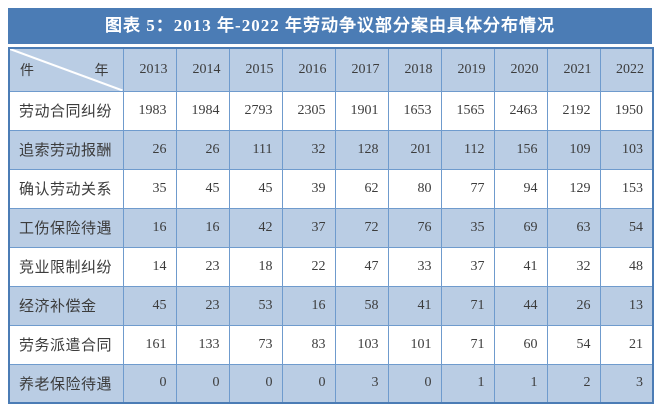  I want to click on value-cell: 69, so click(520, 227).